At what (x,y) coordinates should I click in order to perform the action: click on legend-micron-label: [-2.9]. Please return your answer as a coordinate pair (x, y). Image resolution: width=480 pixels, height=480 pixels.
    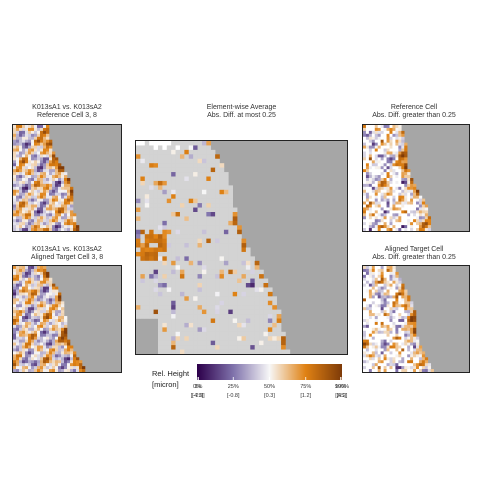
    Looking at the image, I should click on (198, 396).